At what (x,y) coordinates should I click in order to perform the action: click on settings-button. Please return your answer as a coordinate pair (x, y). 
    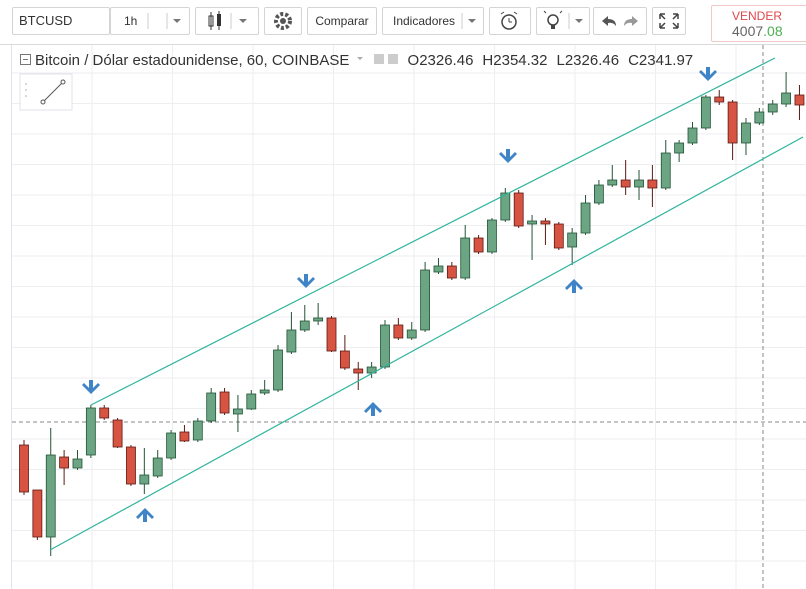
    Looking at the image, I should click on (283, 21).